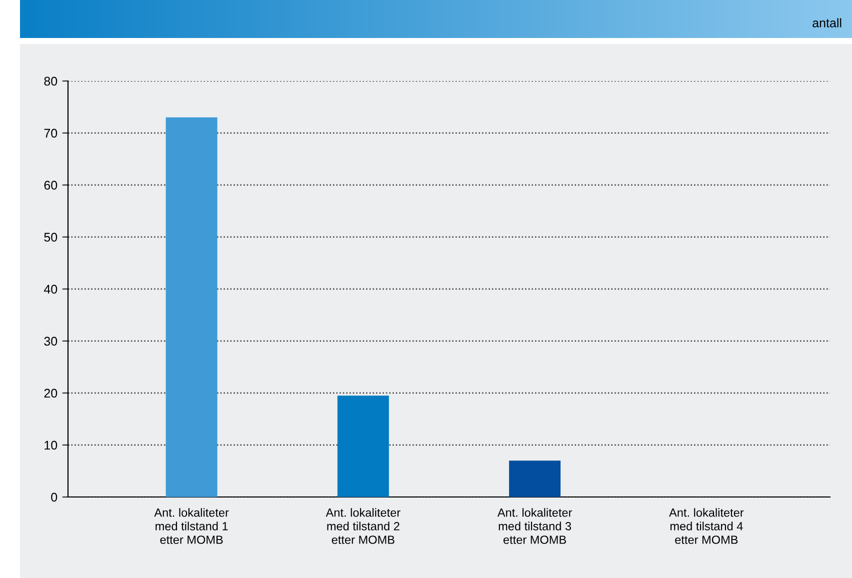 The image size is (852, 578). I want to click on y-tick-label: 0, so click(54, 497).